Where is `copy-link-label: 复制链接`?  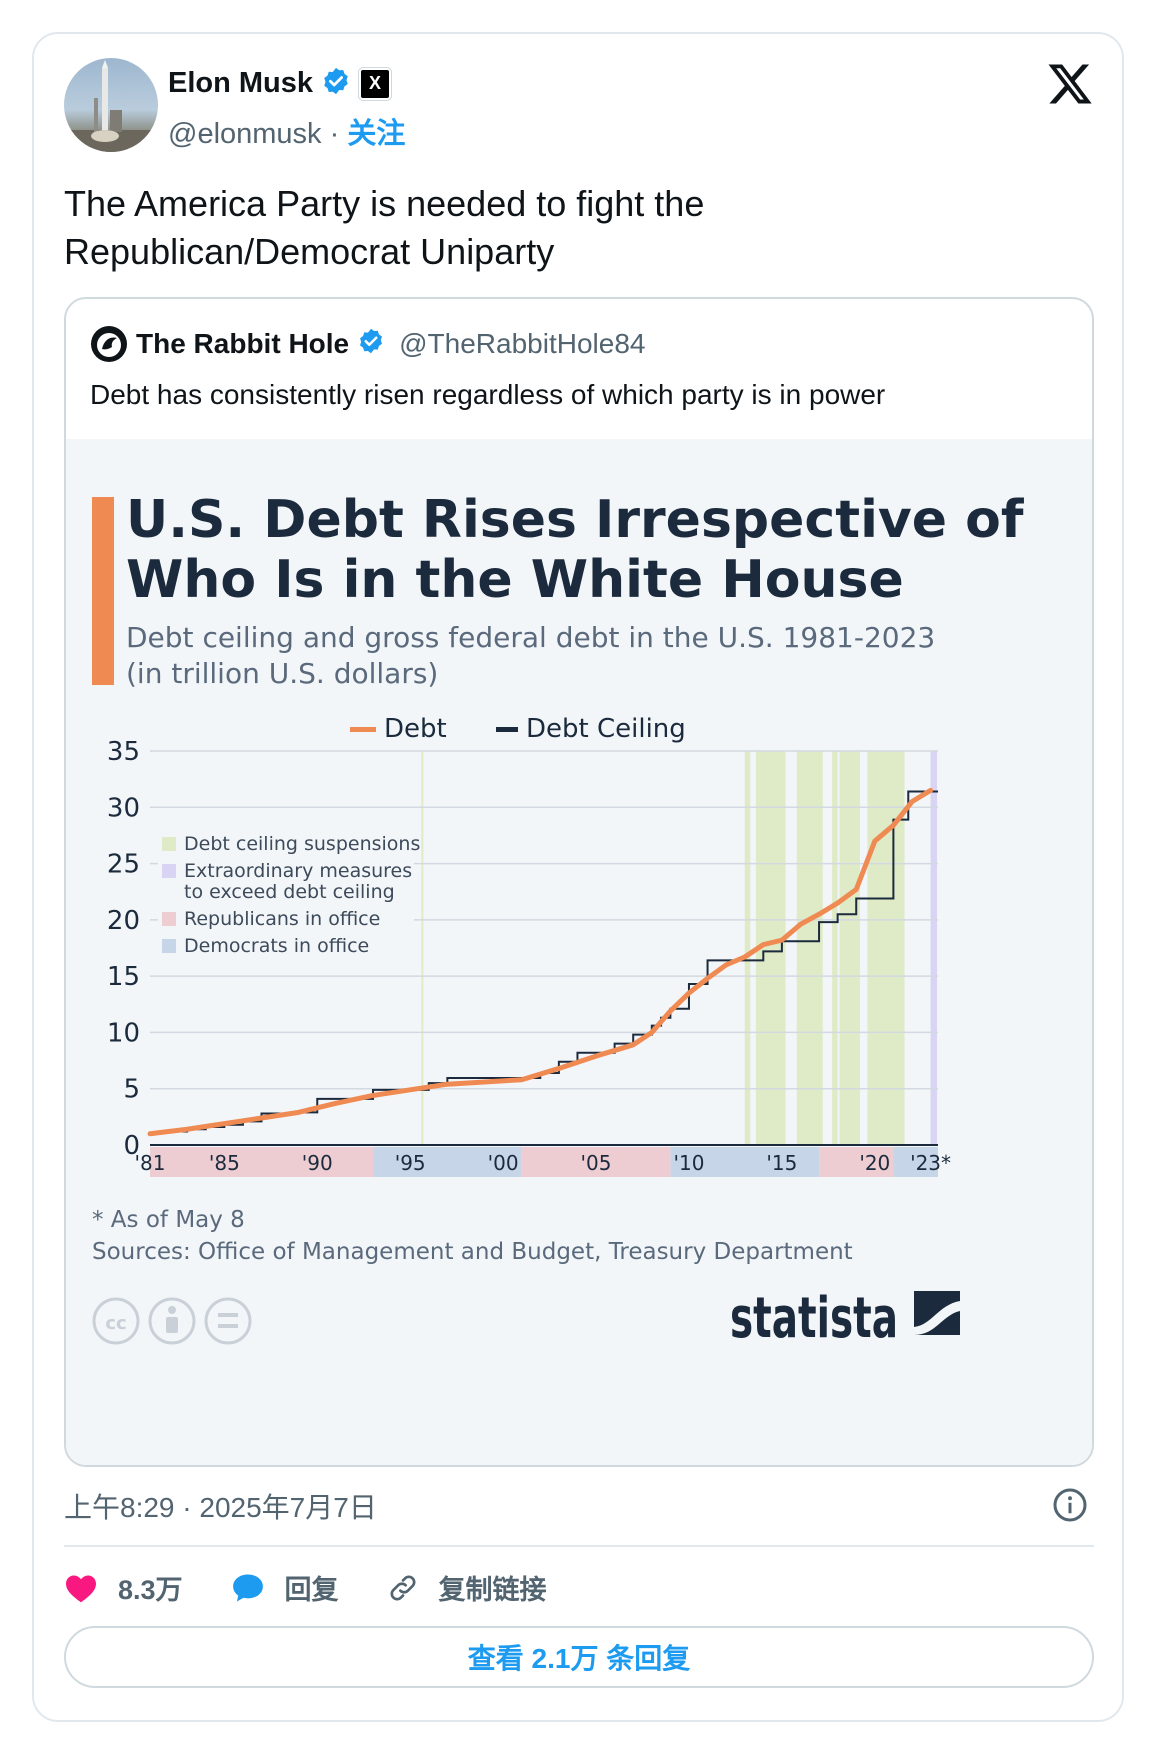 copy-link-label: 复制链接 is located at coordinates (492, 1590).